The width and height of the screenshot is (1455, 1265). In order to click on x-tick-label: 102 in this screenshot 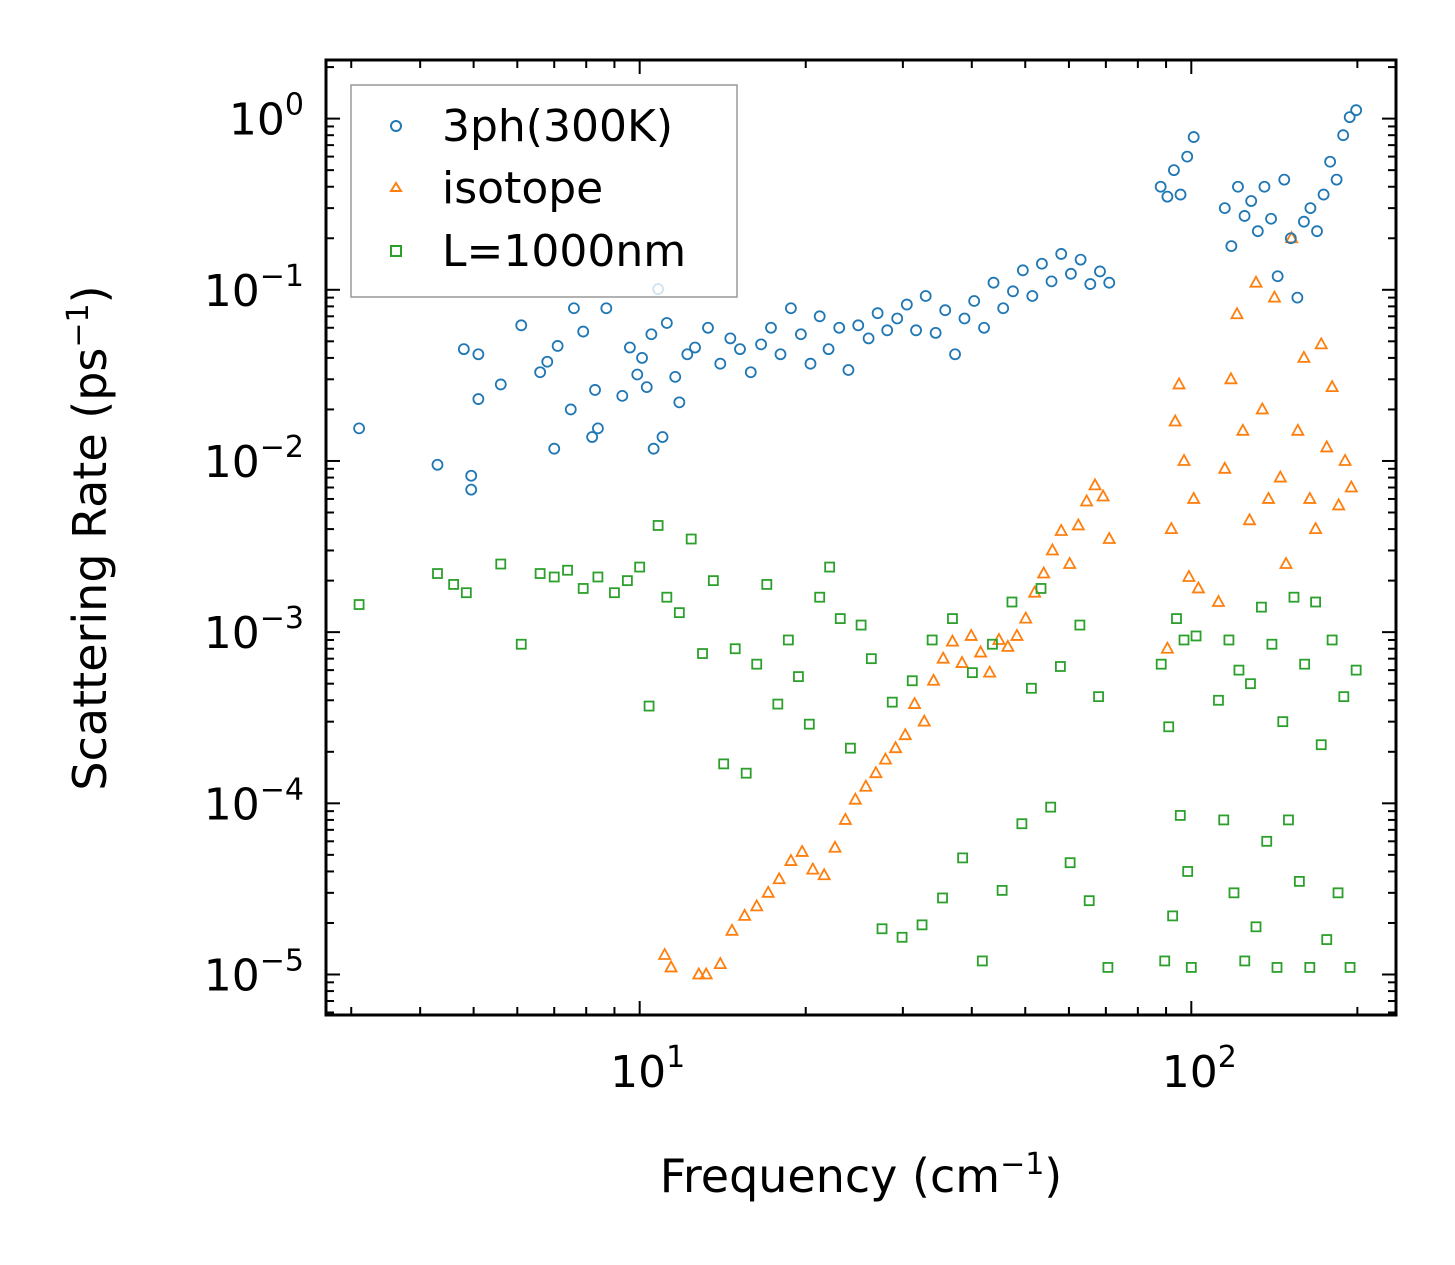, I will do `click(1199, 1069)`.